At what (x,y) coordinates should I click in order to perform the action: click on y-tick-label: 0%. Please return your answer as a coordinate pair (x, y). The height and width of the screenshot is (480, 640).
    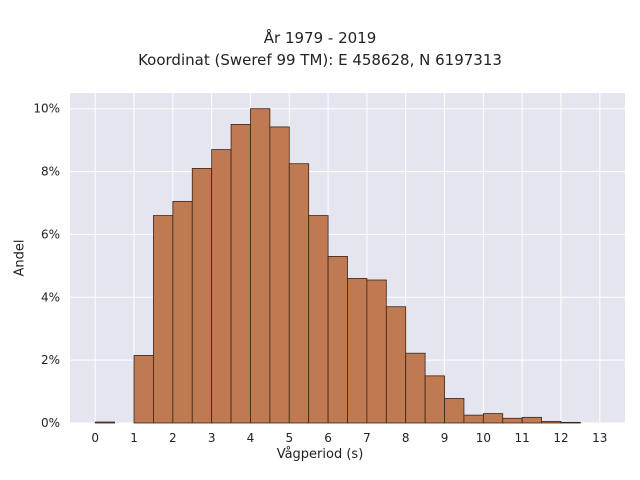
    Looking at the image, I should click on (50, 423).